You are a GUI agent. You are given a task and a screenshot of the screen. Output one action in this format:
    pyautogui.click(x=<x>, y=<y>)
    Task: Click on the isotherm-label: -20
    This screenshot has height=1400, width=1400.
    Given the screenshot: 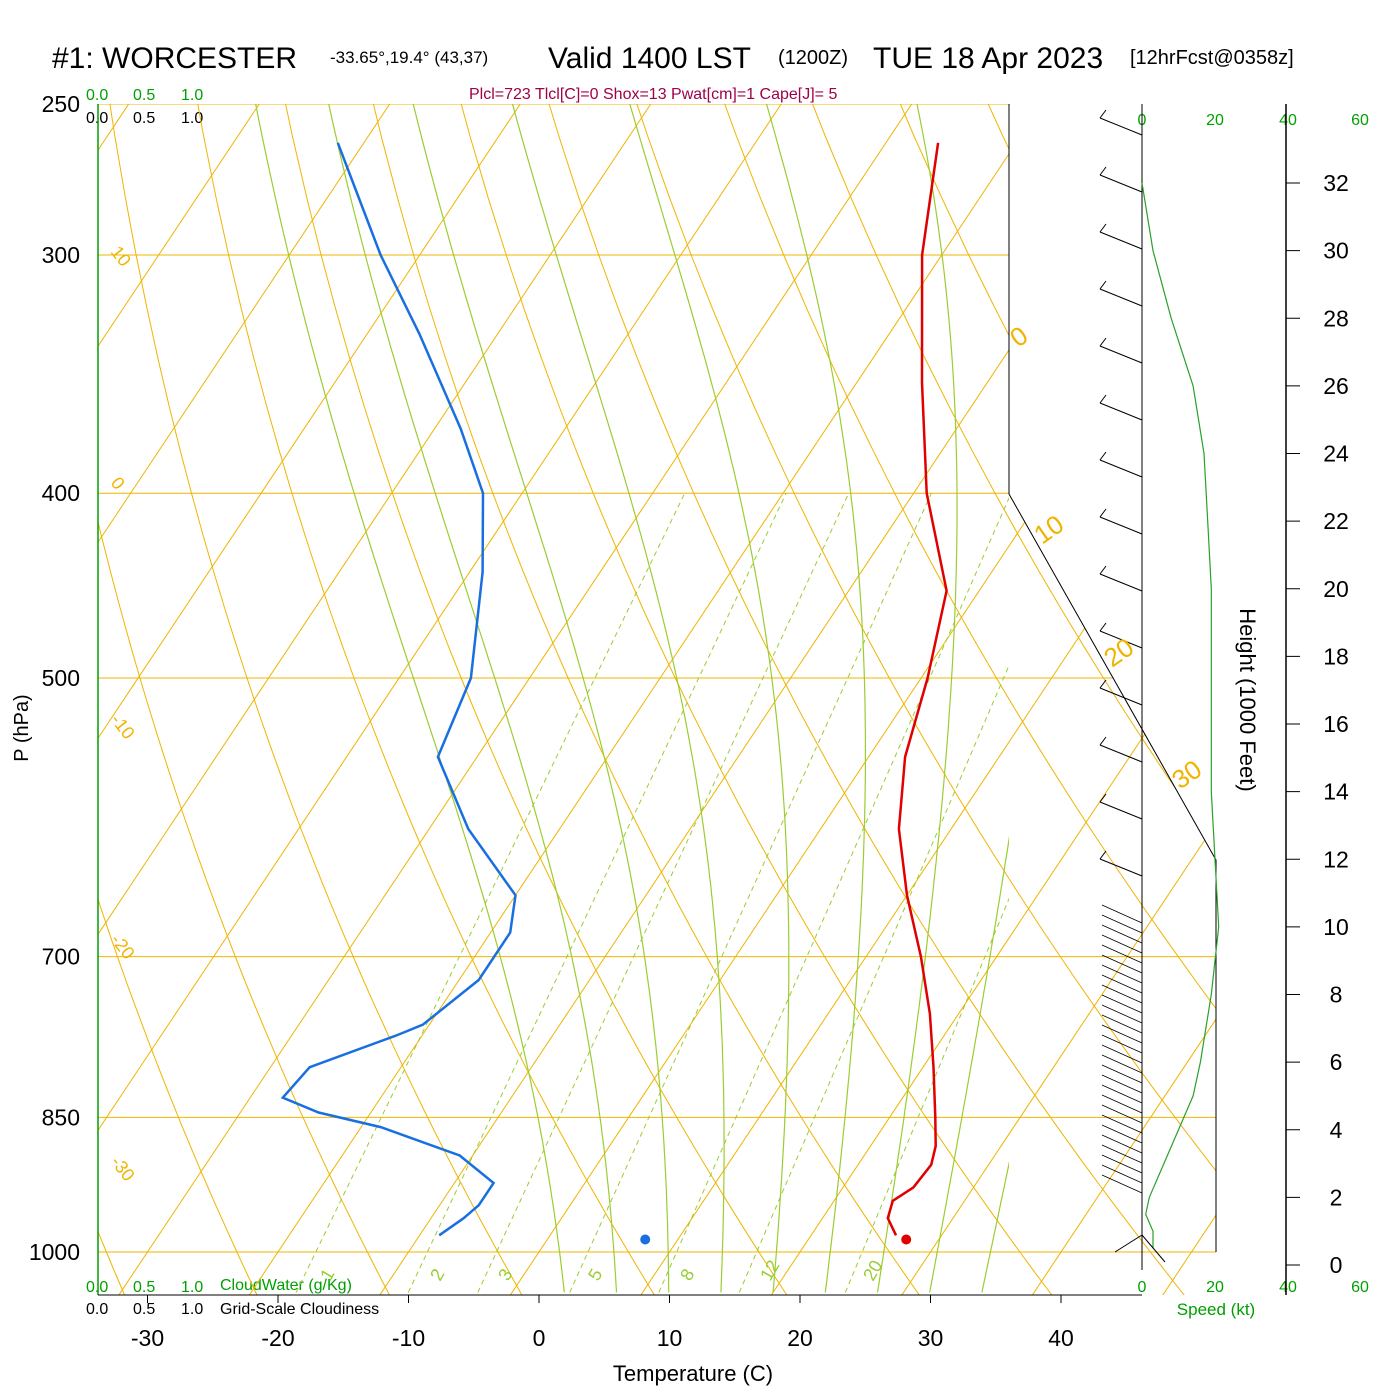 What is the action you would take?
    pyautogui.click(x=123, y=946)
    